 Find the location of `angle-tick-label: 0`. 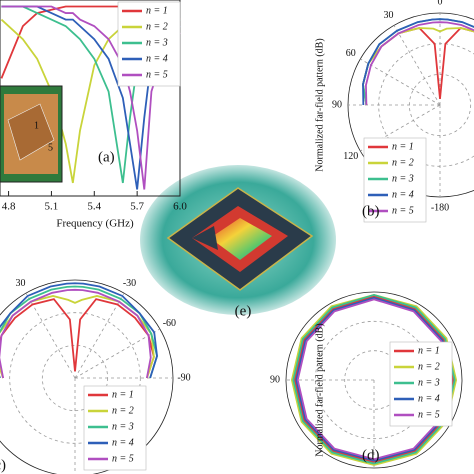

angle-tick-label: 0 is located at coordinates (440, 3).